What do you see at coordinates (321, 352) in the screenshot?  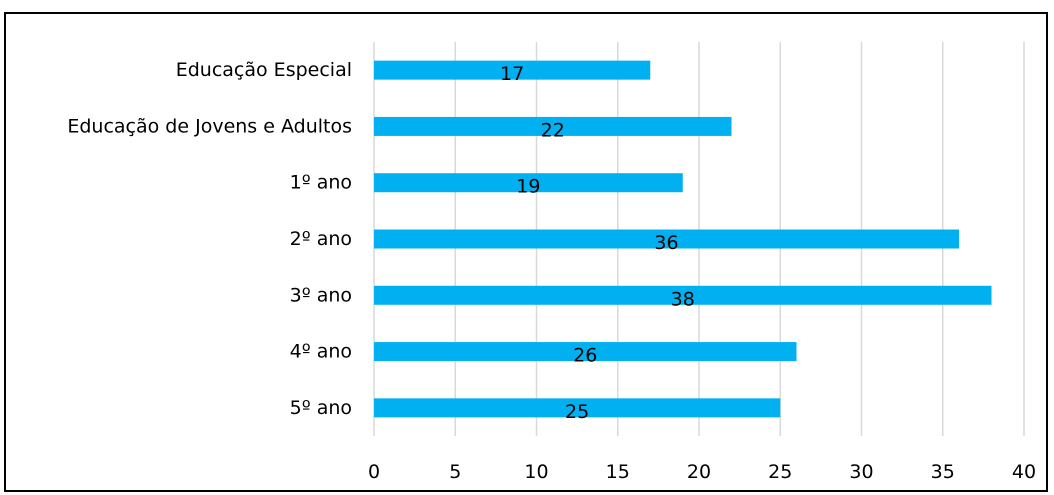 I see `category-label: 4º ano` at bounding box center [321, 352].